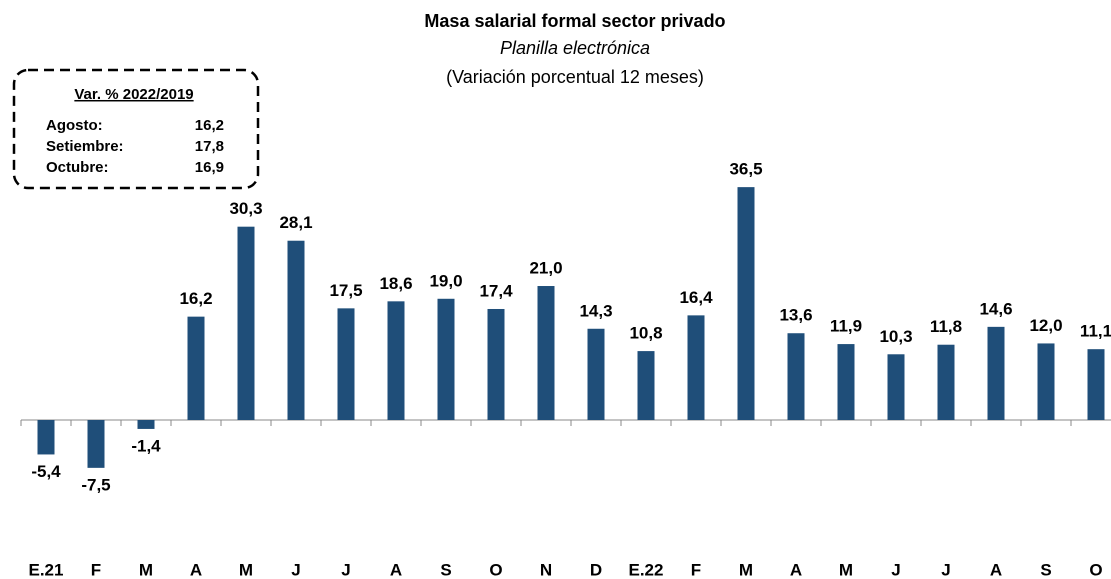 Image resolution: width=1111 pixels, height=579 pixels. I want to click on value-label: 10,8, so click(645, 333).